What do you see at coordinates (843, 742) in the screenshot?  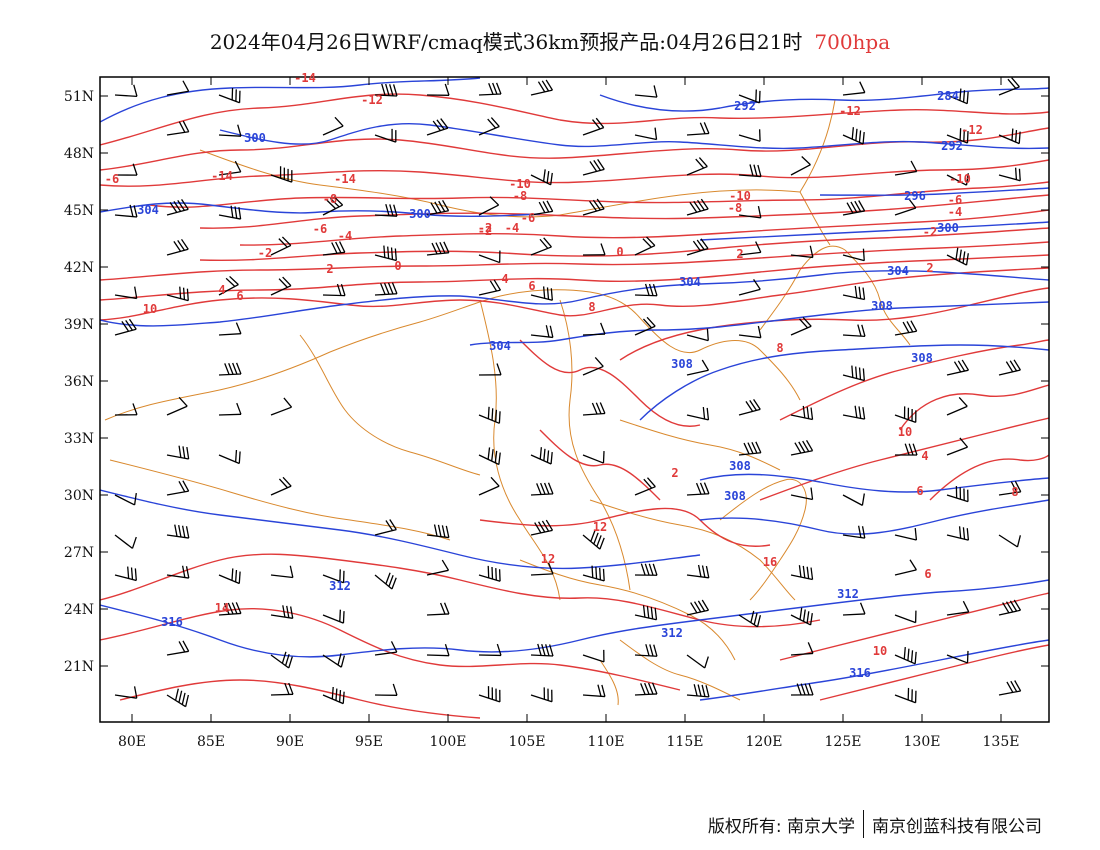 I see `lon-tick-label: 125E` at bounding box center [843, 742].